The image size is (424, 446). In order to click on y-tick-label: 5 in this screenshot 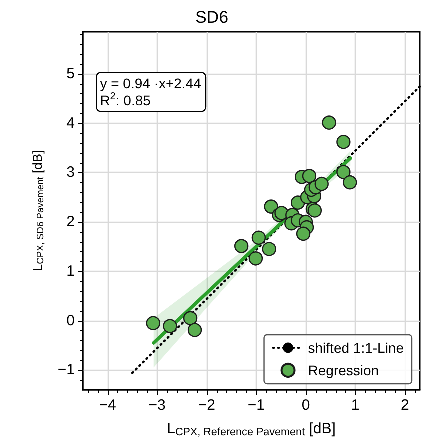, I will do `click(70, 73)`.